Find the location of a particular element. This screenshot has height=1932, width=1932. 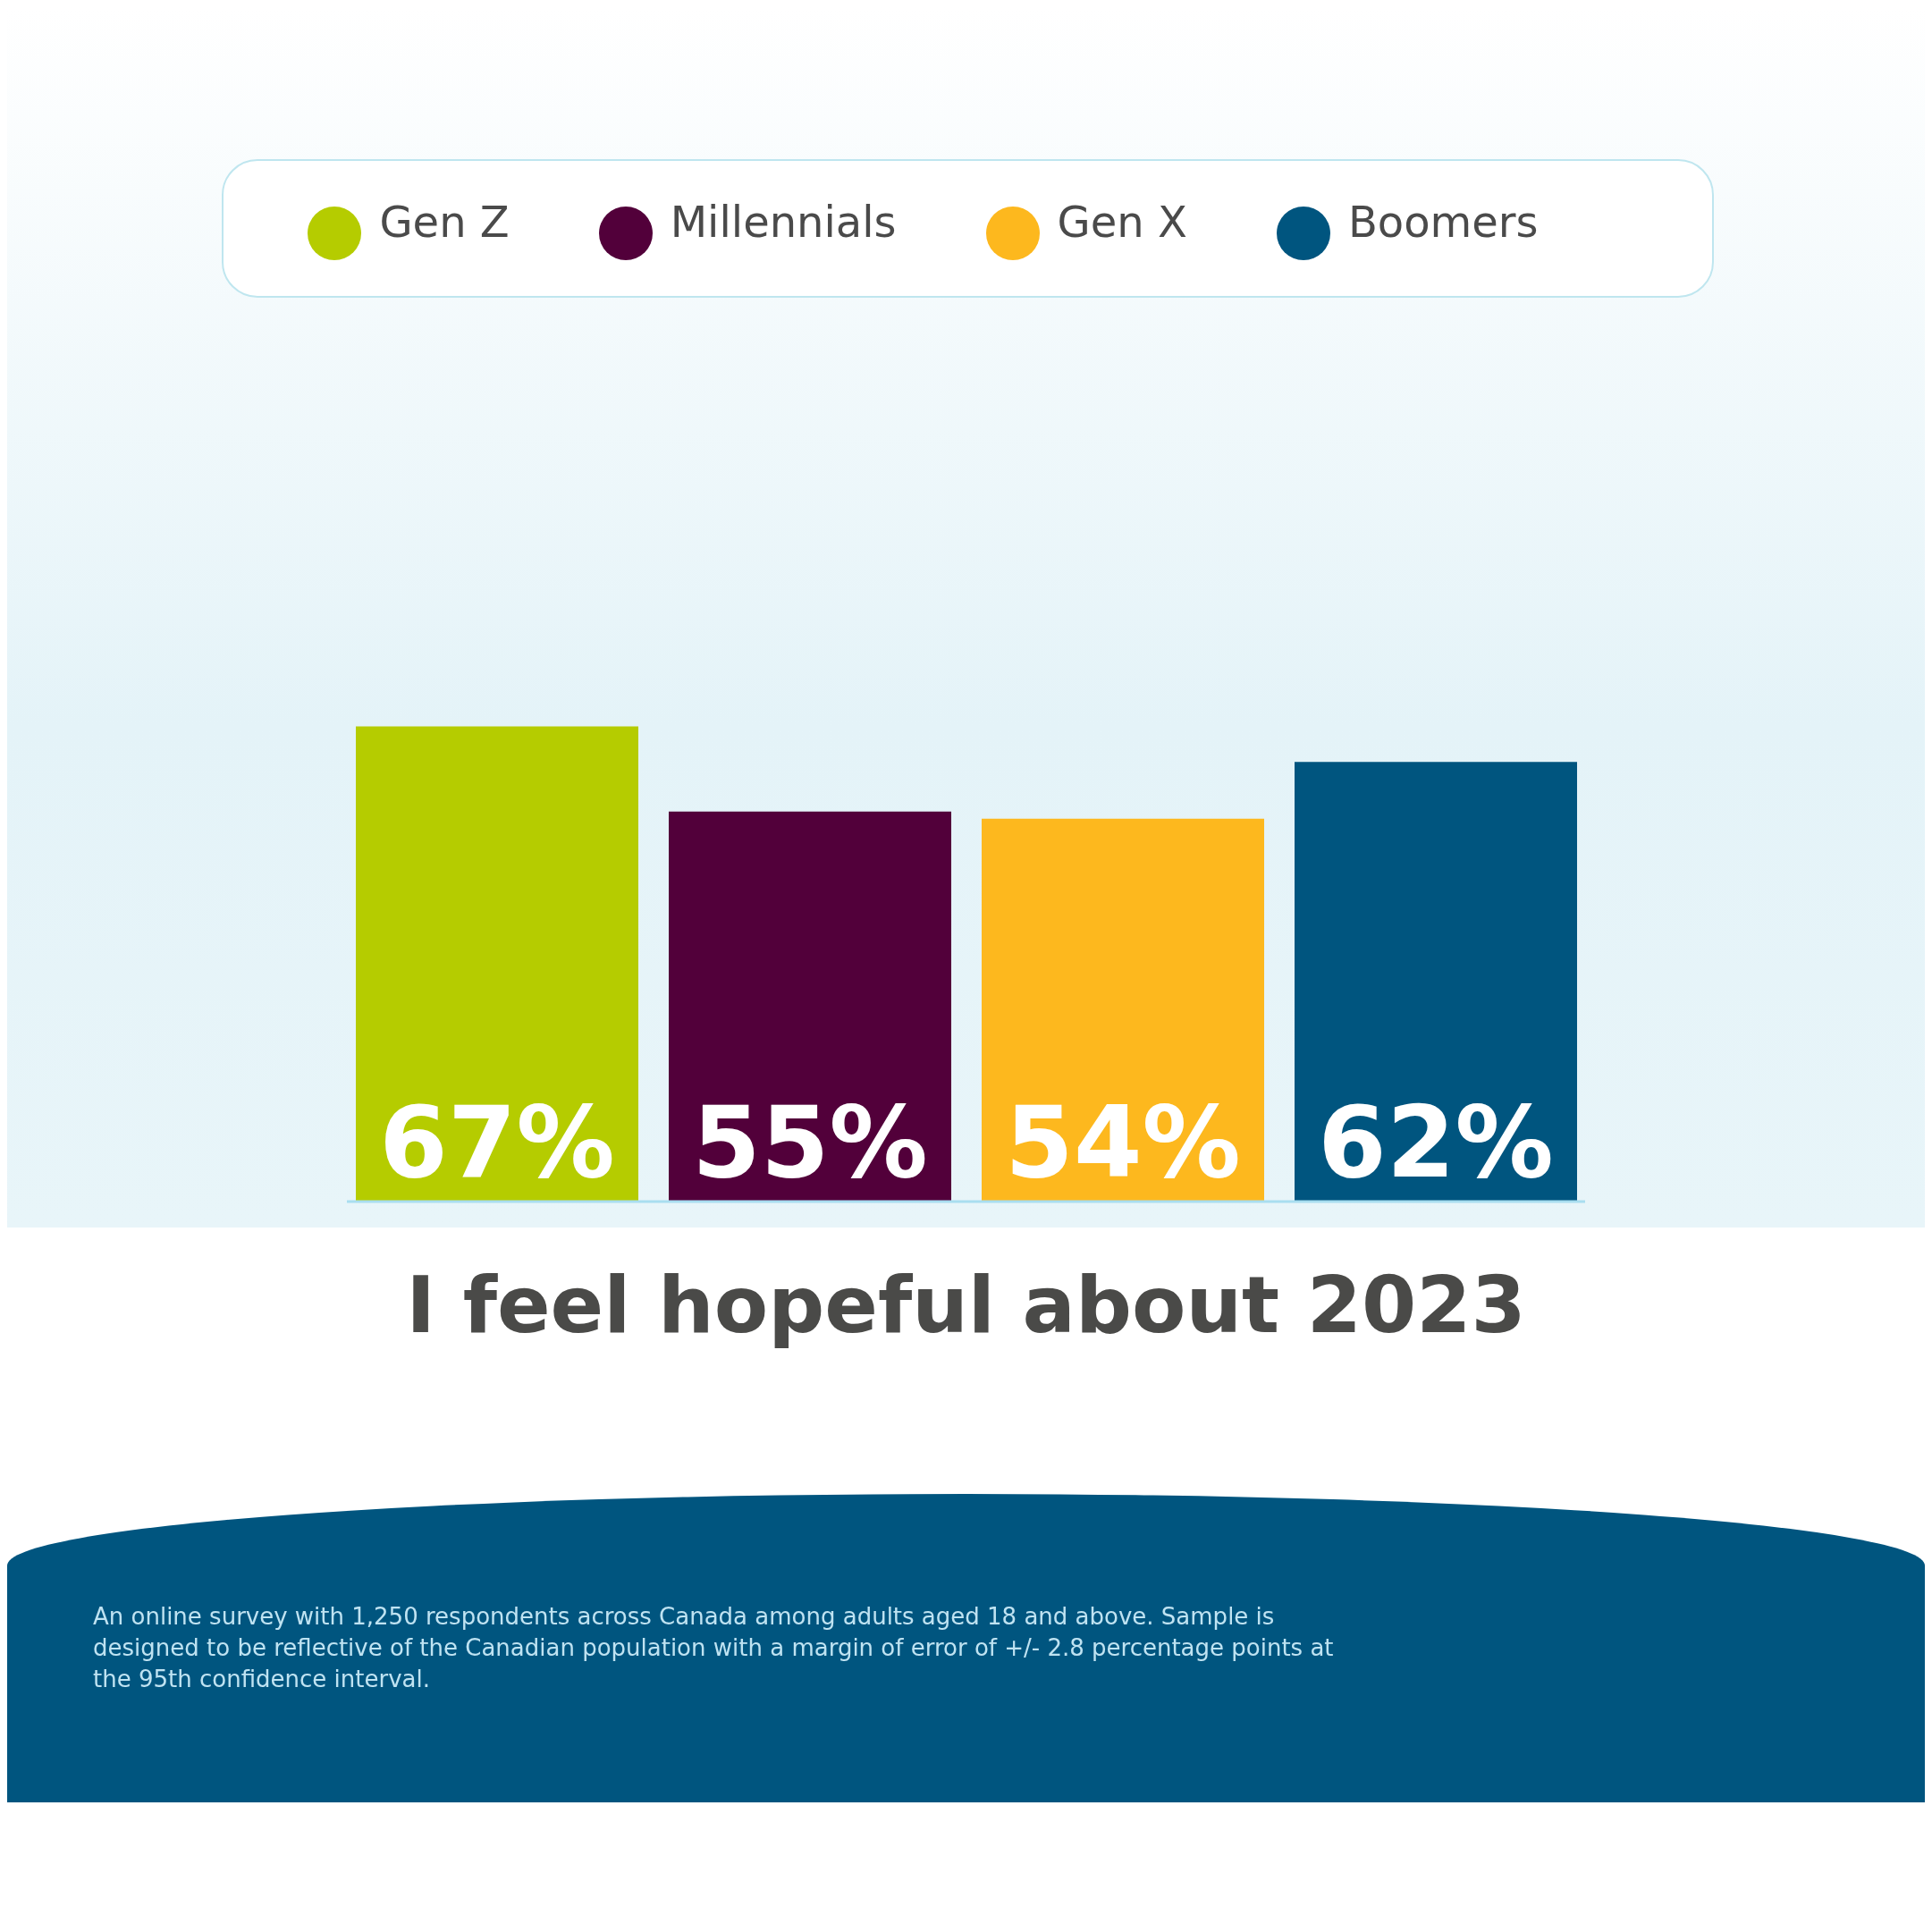

data-label: 54% is located at coordinates (1123, 1142).